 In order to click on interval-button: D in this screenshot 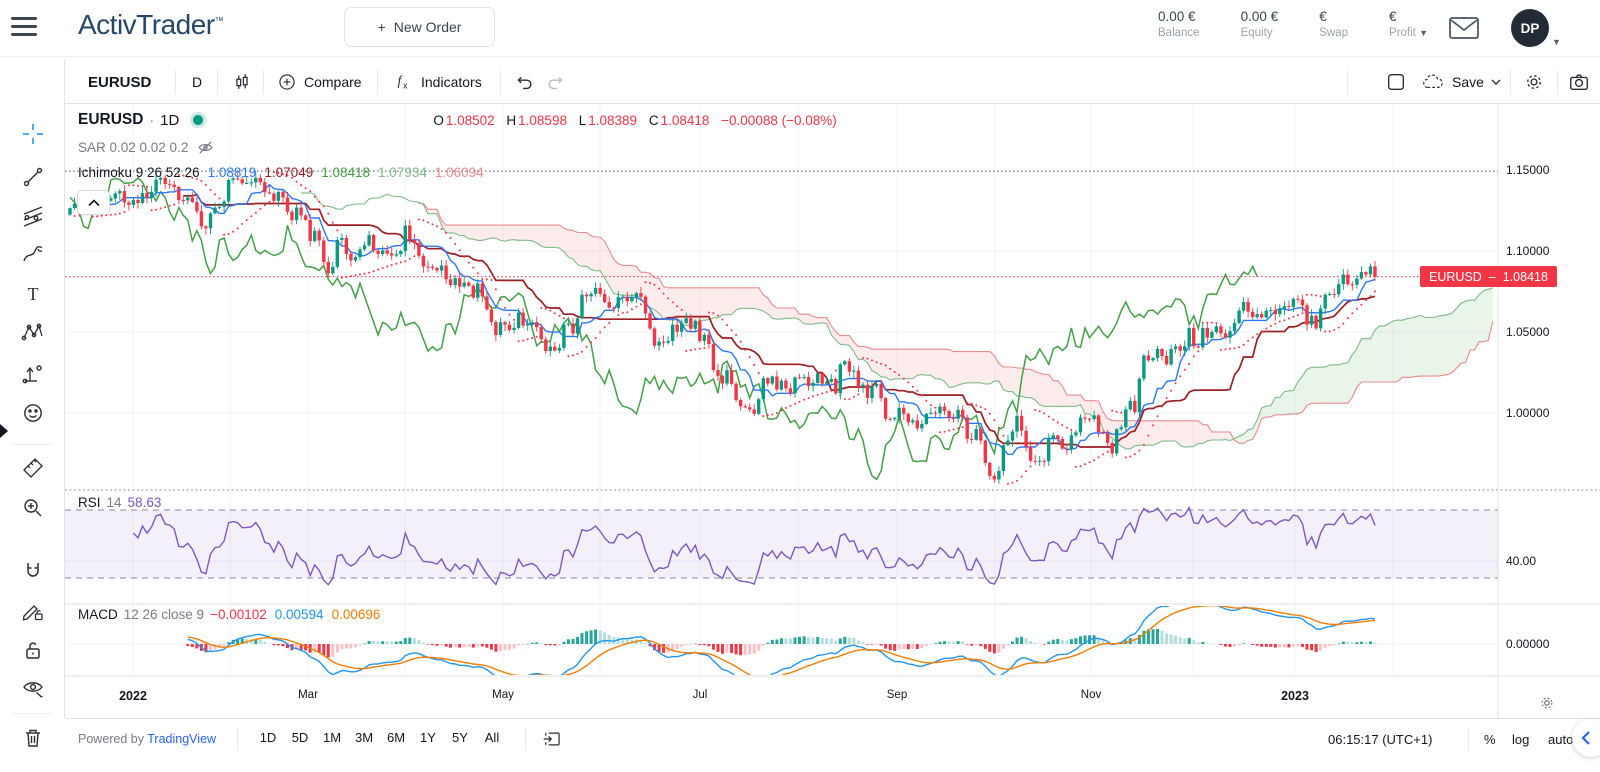, I will do `click(197, 82)`.